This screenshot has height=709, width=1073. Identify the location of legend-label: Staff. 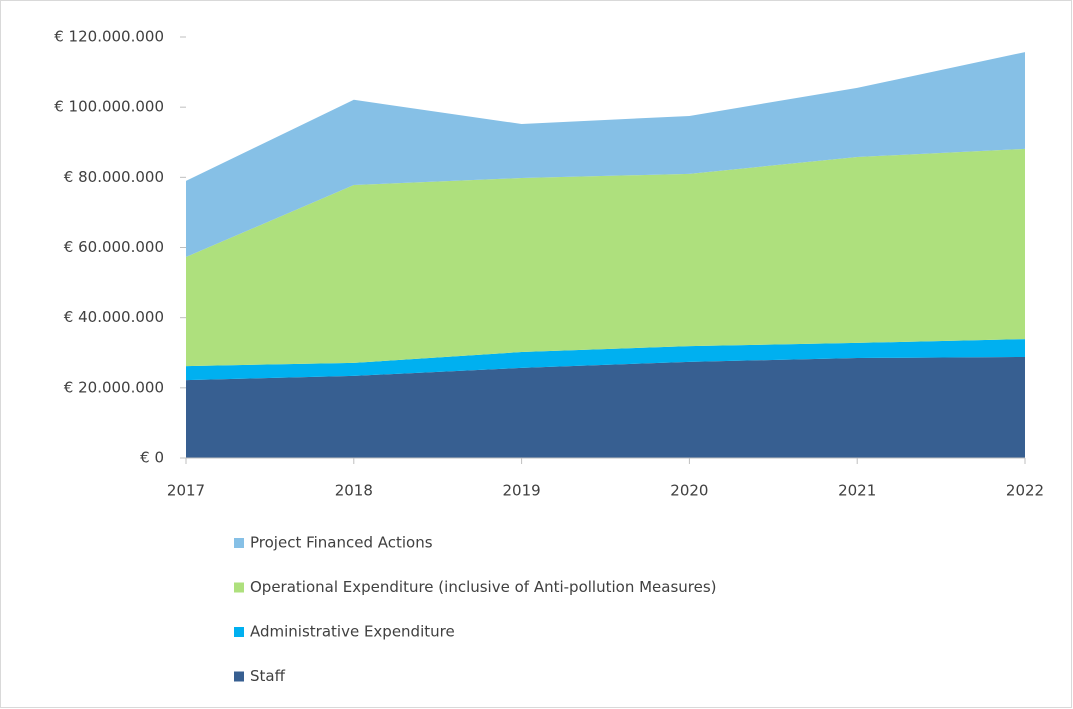
(268, 676).